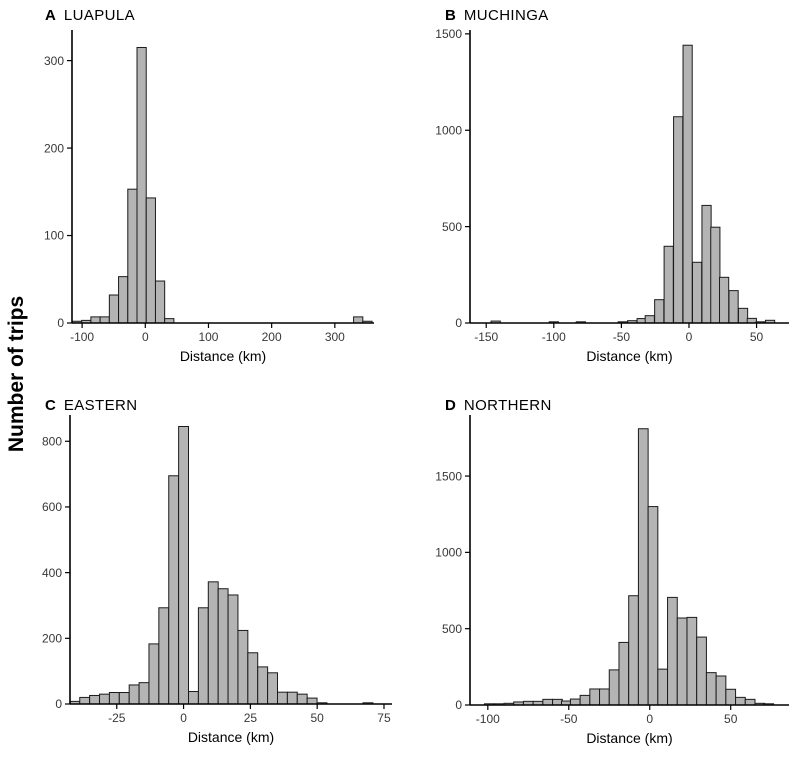 This screenshot has height=782, width=800. Describe the element at coordinates (117, 718) in the screenshot. I see `svg-text: -25` at that location.